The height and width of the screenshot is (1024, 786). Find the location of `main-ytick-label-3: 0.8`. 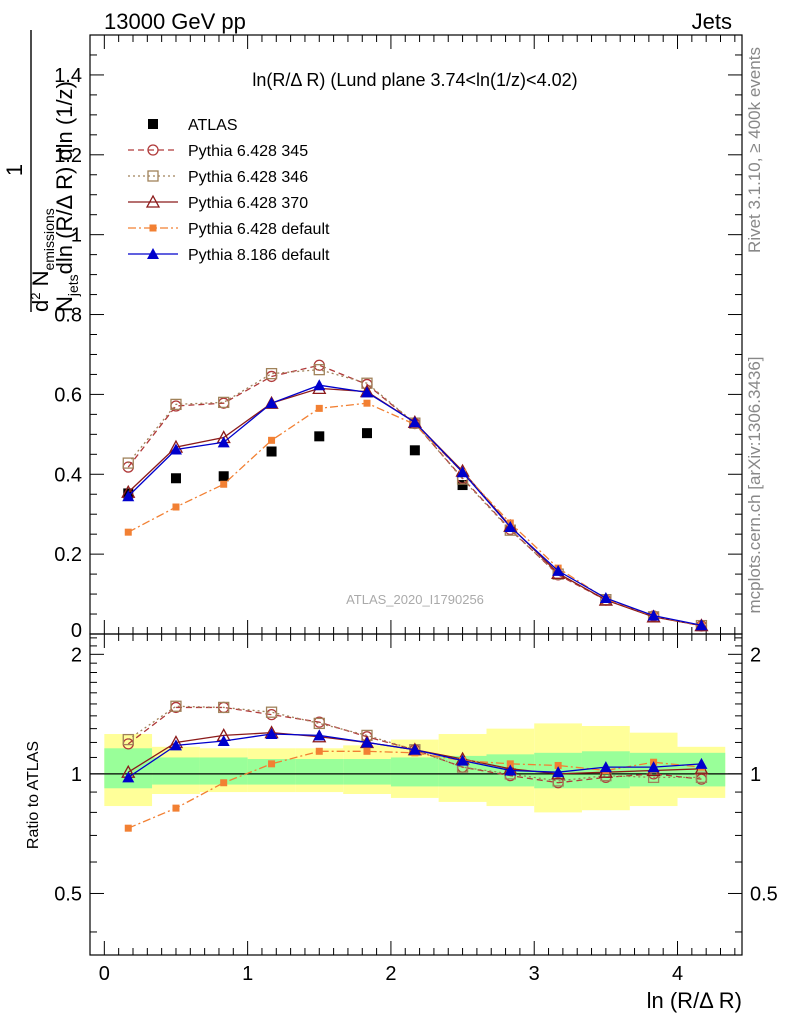

main-ytick-label-3: 0.8 is located at coordinates (68, 316).